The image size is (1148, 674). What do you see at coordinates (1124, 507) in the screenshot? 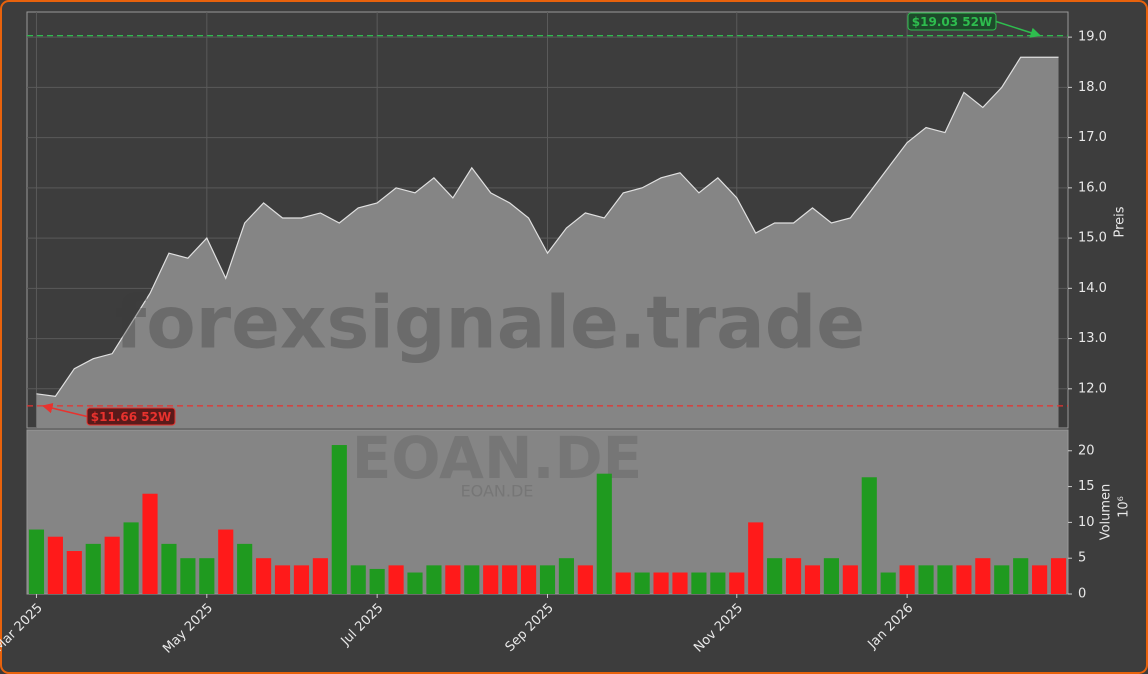
I see `axis-multiplier: 10⁶` at bounding box center [1124, 507].